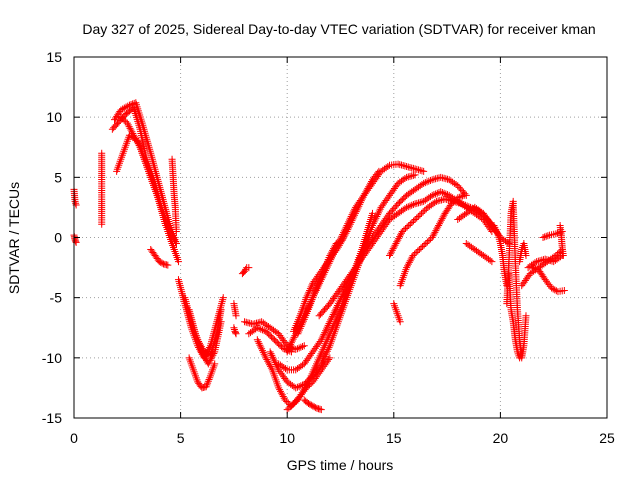 This screenshot has height=480, width=640. What do you see at coordinates (14, 238) in the screenshot?
I see `y-axis-label: SDTVAR / TECUs` at bounding box center [14, 238].